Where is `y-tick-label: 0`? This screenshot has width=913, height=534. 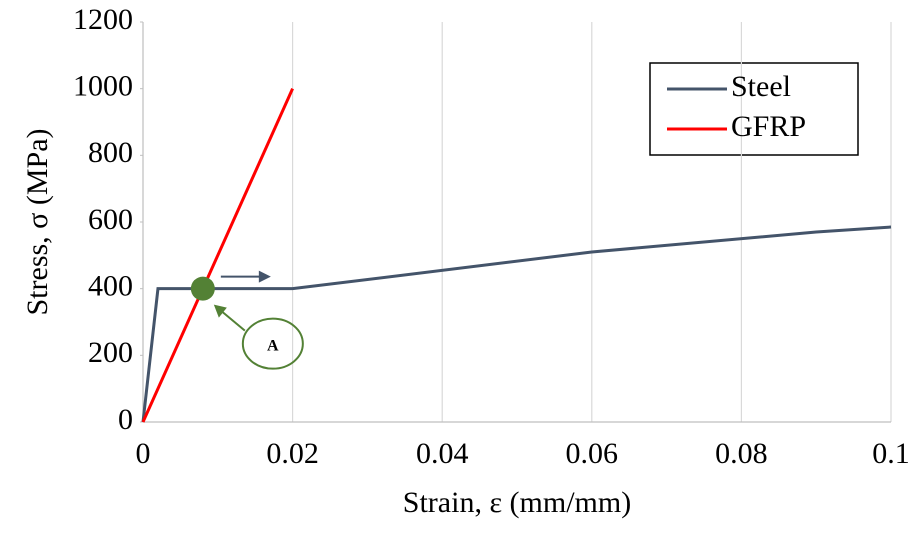 y-tick-label: 0 is located at coordinates (125, 419).